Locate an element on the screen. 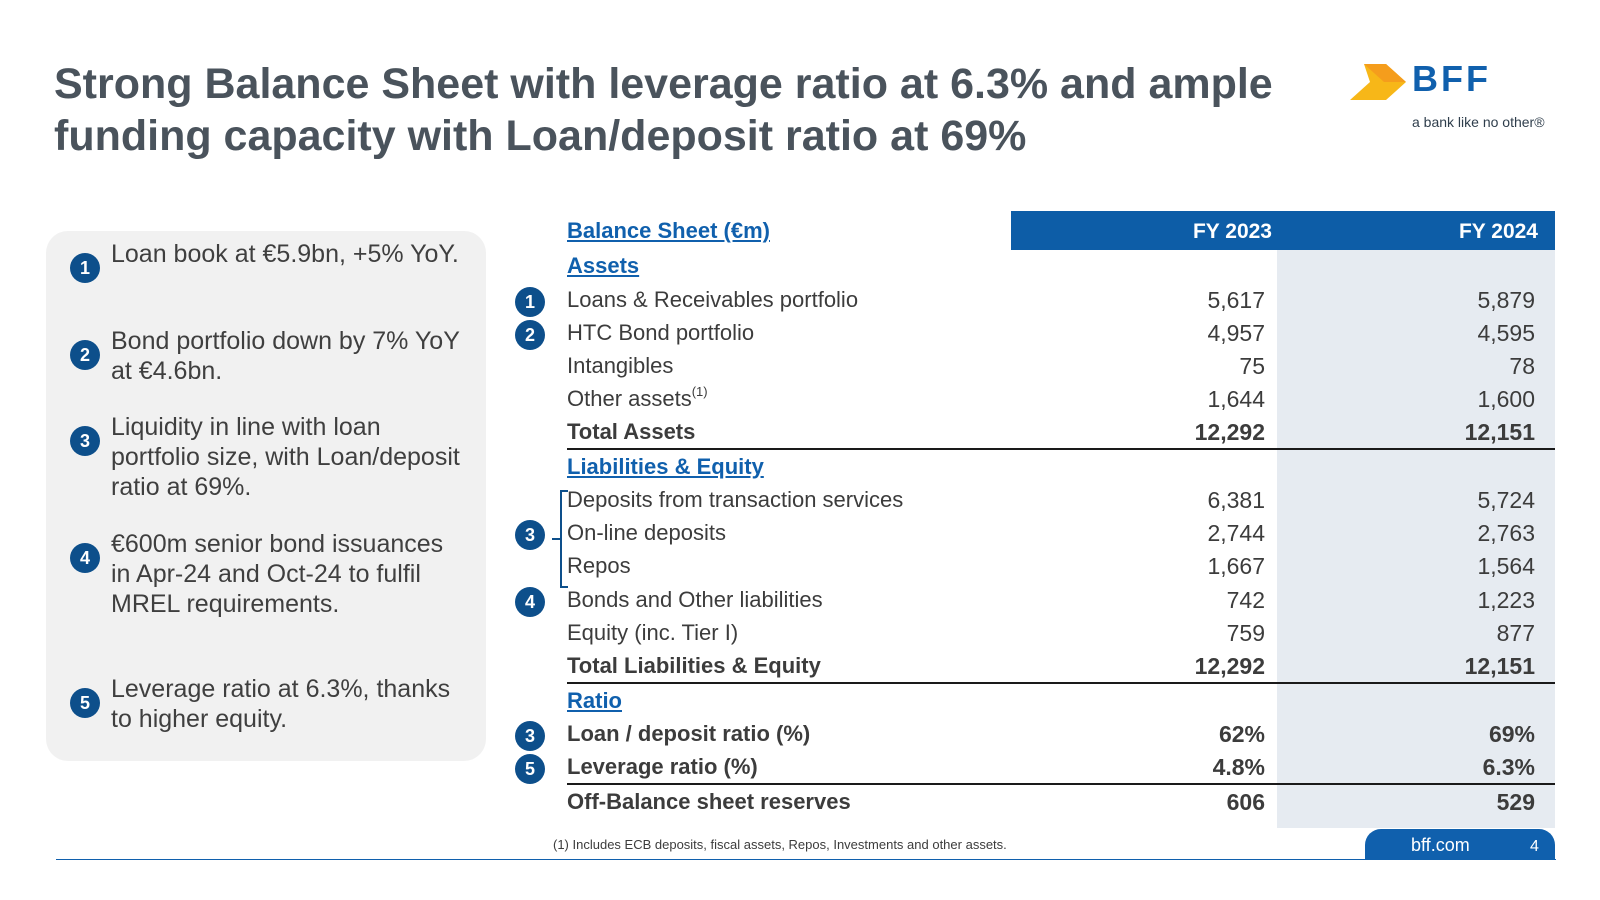 This screenshot has height=900, width=1600. table-row: 5 Leverage ratio (%) 4.8% 6.3% is located at coordinates (1035, 768).